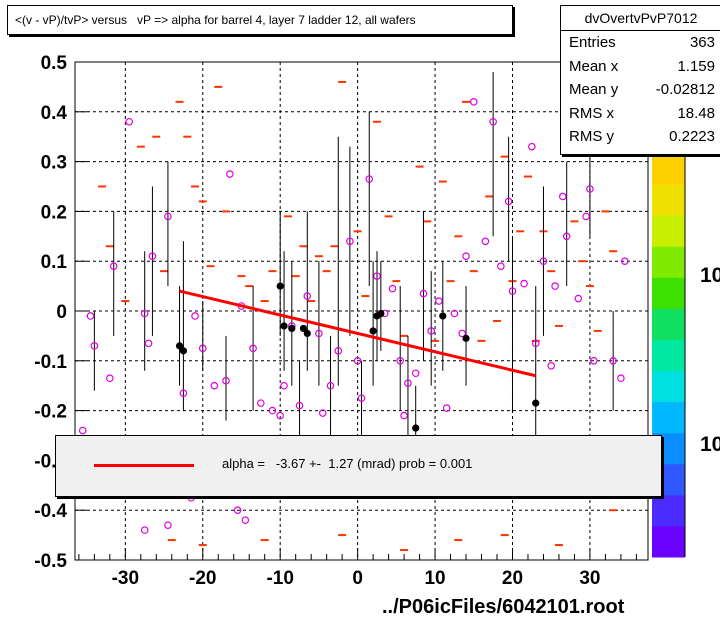 This screenshot has width=720, height=620. What do you see at coordinates (144, 465) in the screenshot?
I see `fit-legend-line` at bounding box center [144, 465].